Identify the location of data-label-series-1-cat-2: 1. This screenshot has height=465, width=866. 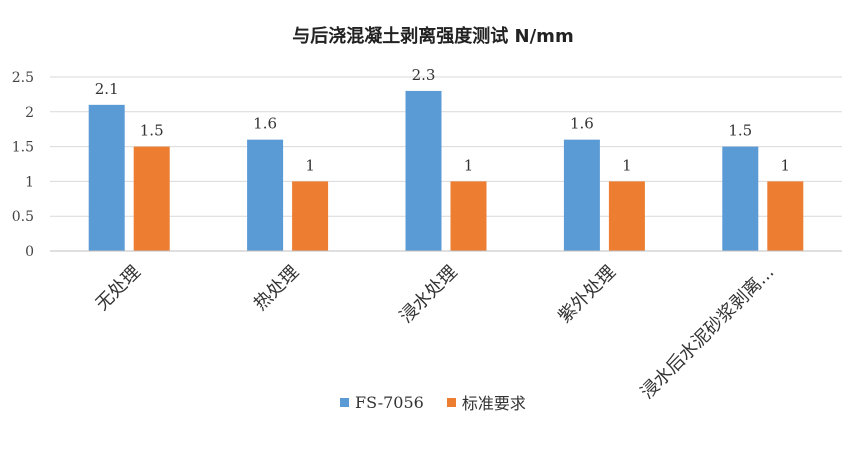
(469, 165).